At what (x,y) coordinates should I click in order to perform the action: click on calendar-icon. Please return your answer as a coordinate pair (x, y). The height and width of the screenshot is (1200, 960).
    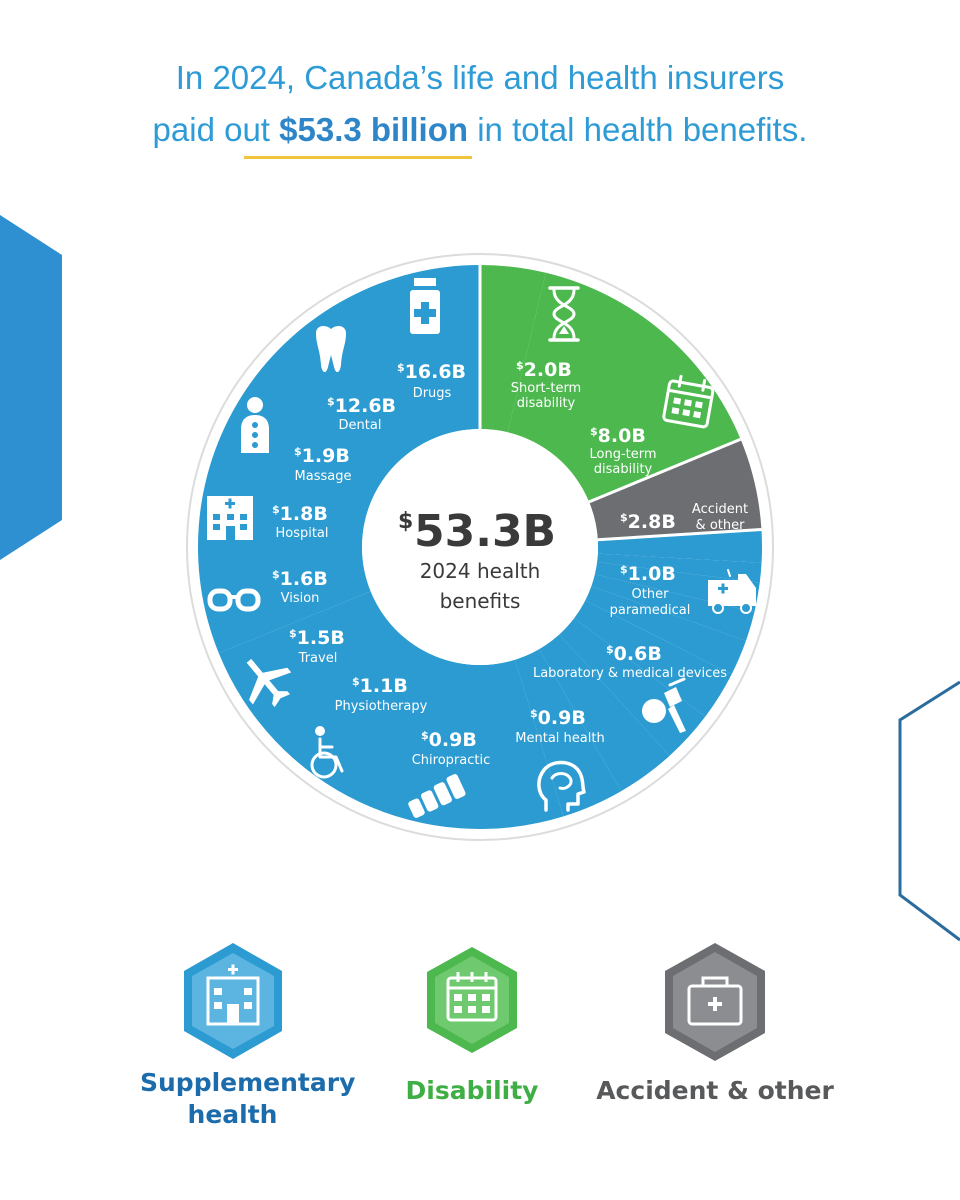
    Looking at the image, I should click on (472, 1000).